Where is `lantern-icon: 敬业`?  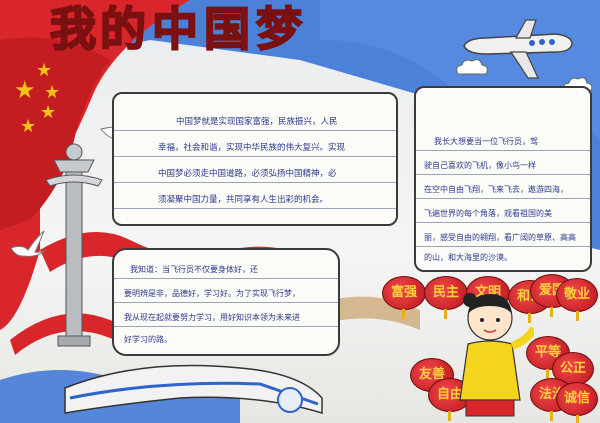
lantern-icon: 敬业 is located at coordinates (577, 299).